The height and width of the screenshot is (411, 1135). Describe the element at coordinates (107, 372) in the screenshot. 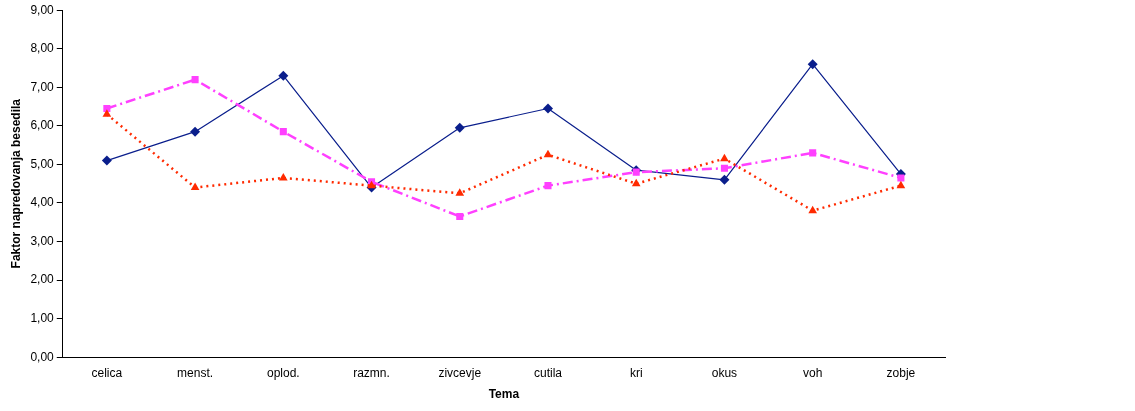

I see `x-tick-label: celica` at that location.